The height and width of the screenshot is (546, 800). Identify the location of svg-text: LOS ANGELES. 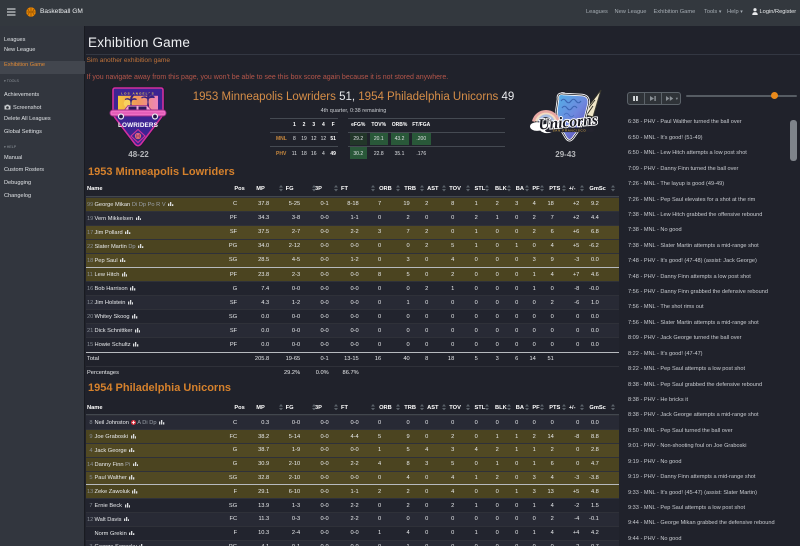
(138, 94).